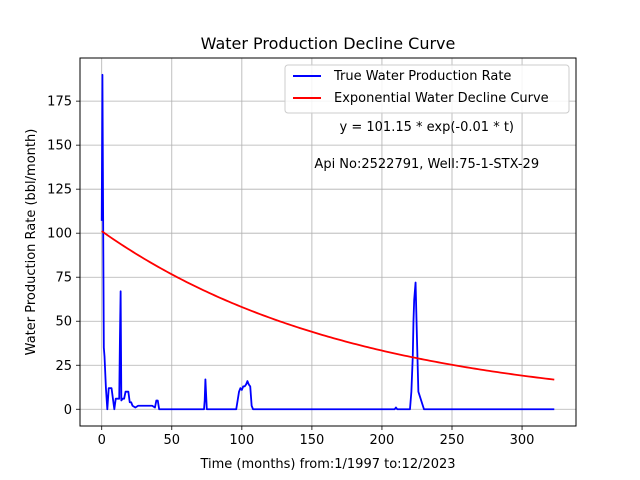  I want to click on y-tick-label: 25, so click(63, 366).